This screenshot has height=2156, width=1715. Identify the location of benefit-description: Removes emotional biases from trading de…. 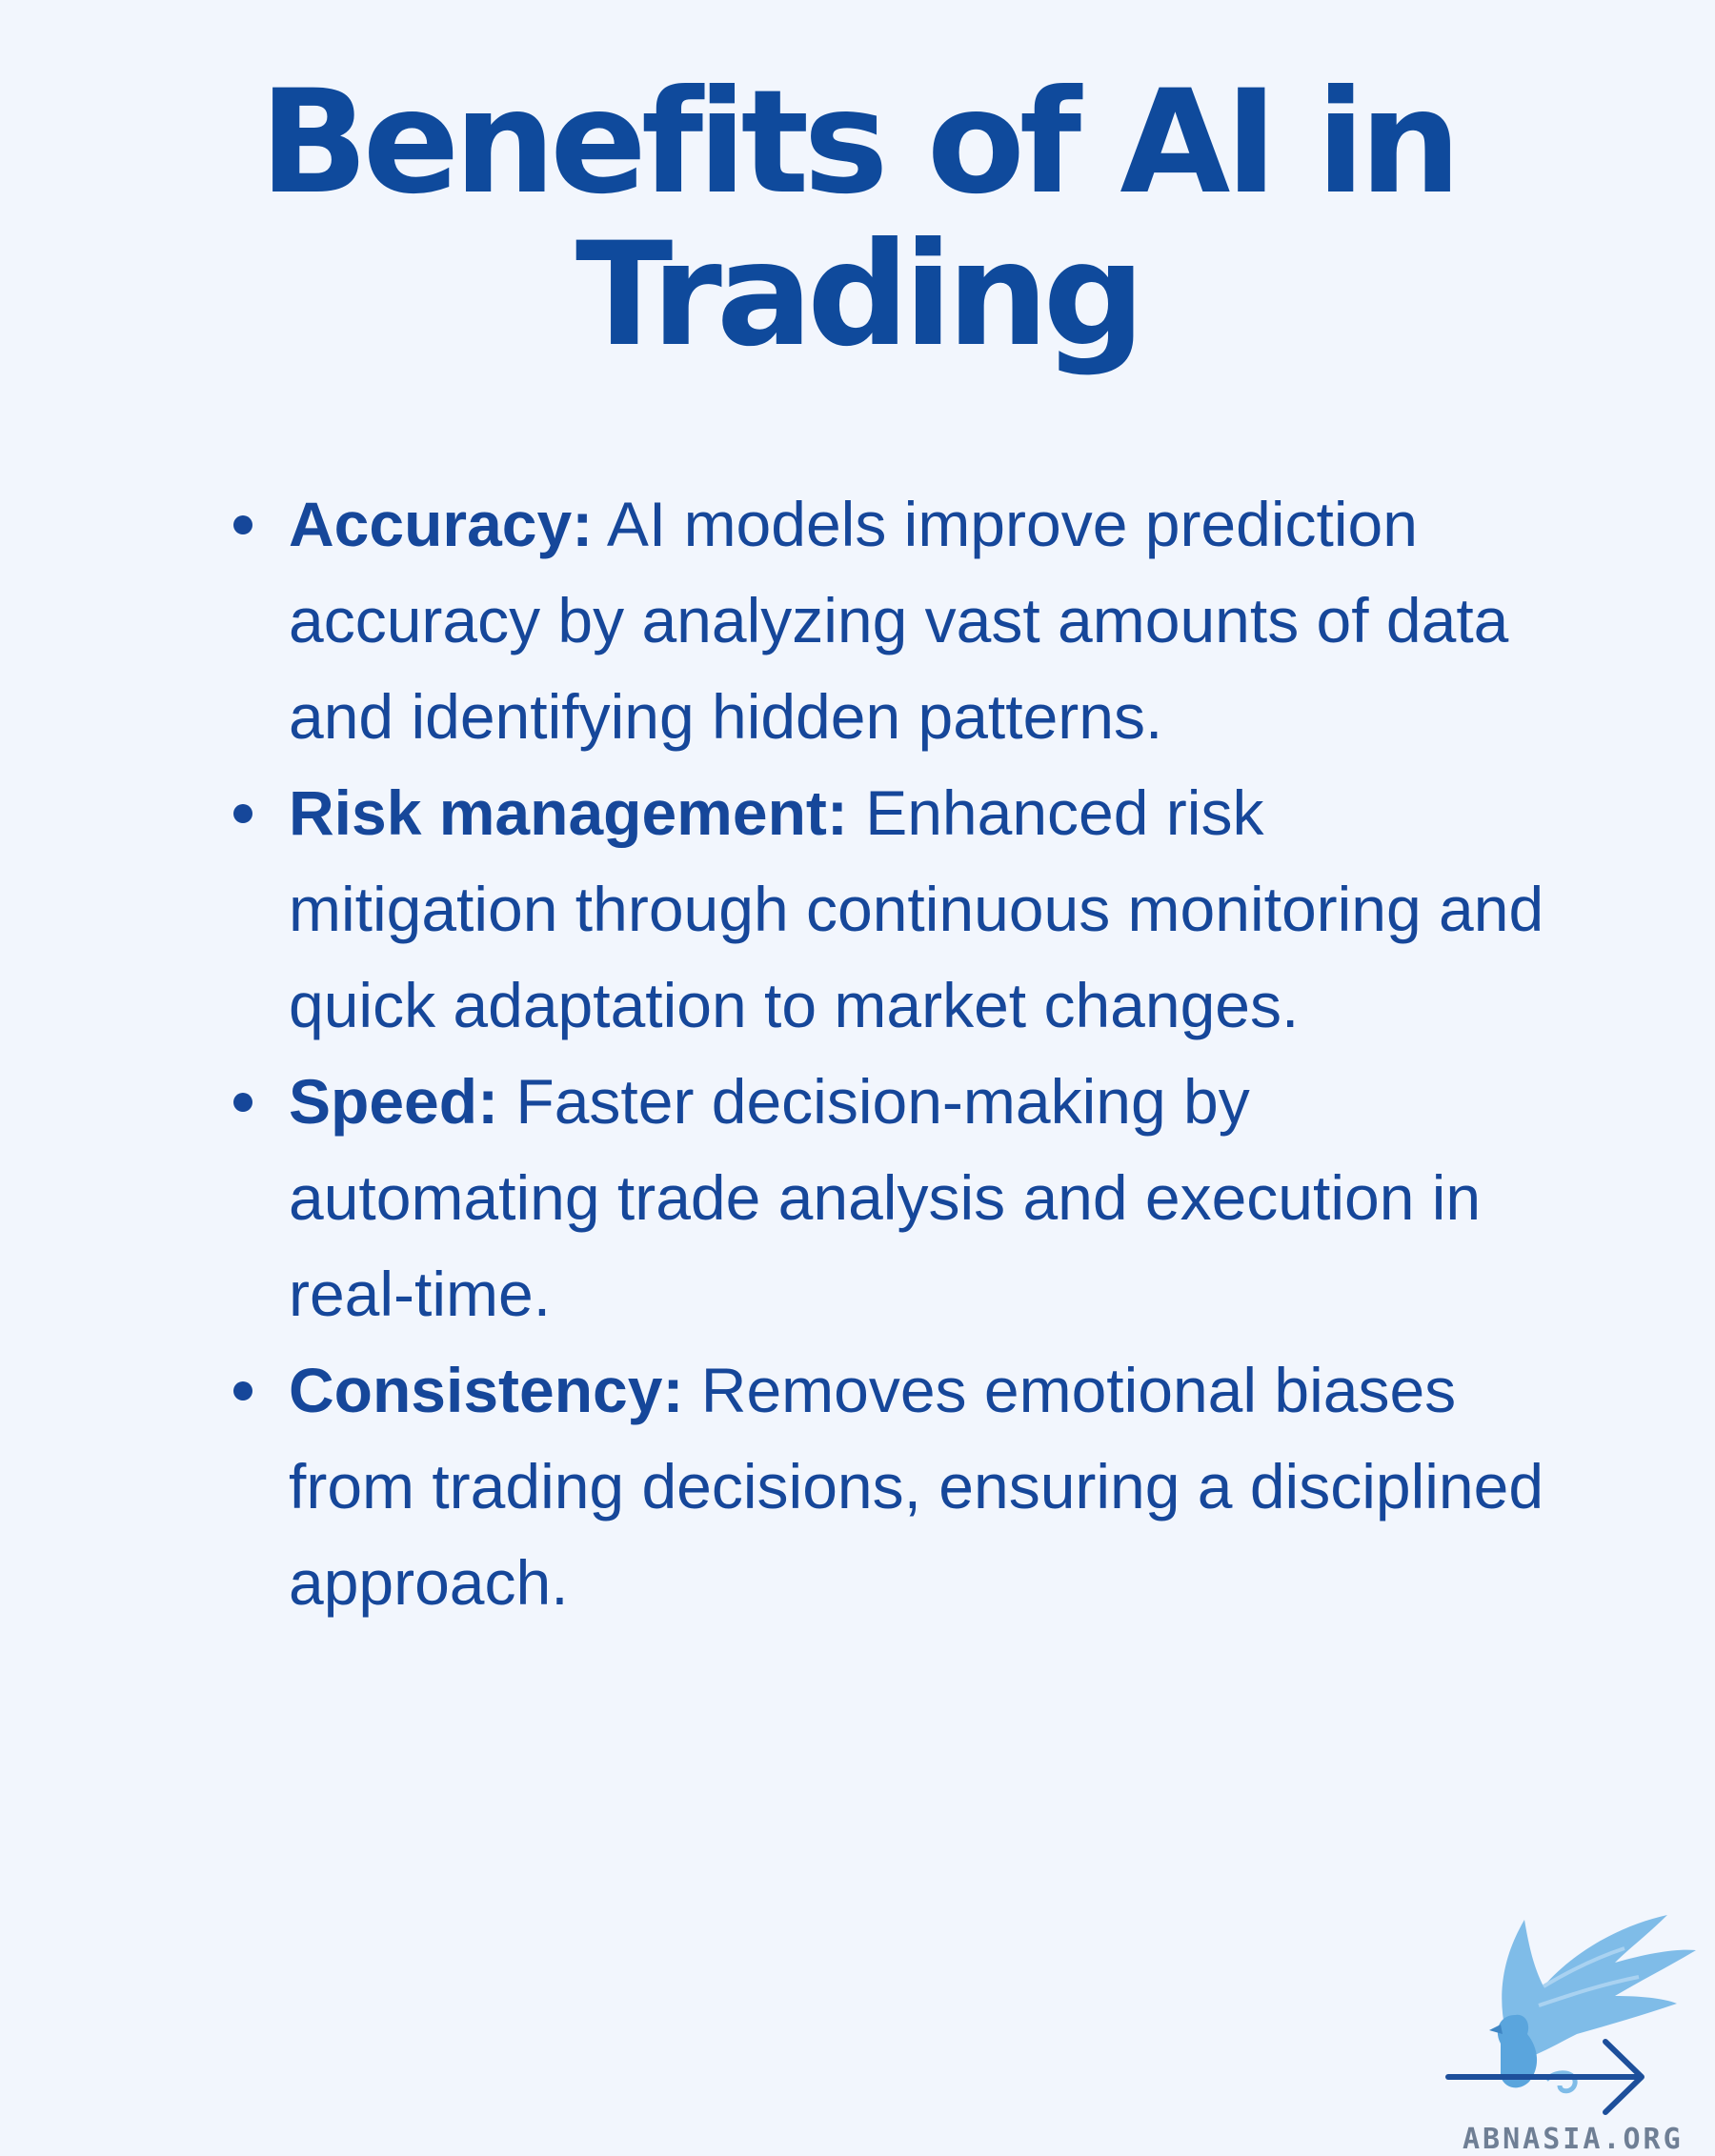
(916, 1487).